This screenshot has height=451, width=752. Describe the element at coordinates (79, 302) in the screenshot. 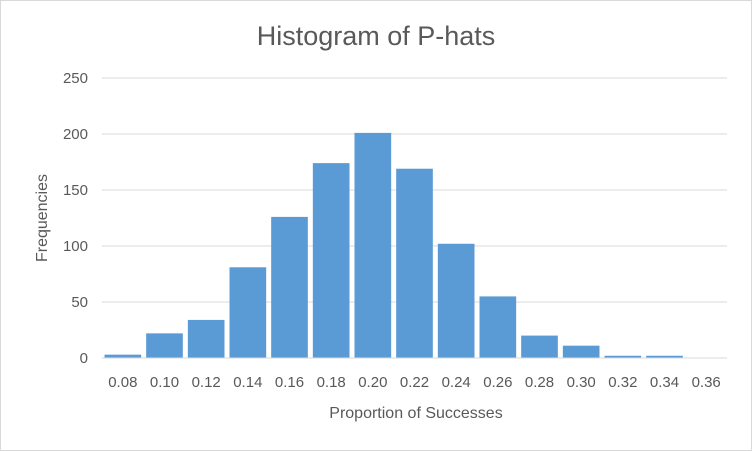

I see `y-tick-label: 50` at that location.